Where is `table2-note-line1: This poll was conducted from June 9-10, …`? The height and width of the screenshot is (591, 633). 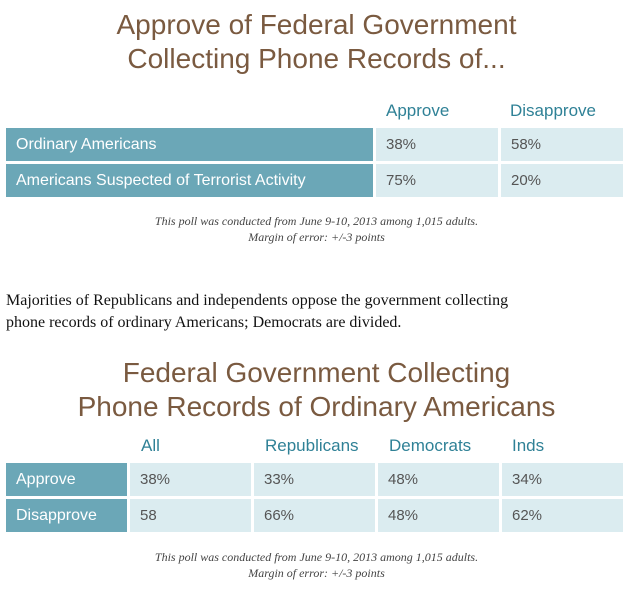 table2-note-line1: This poll was conducted from June 9-10, … is located at coordinates (316, 557).